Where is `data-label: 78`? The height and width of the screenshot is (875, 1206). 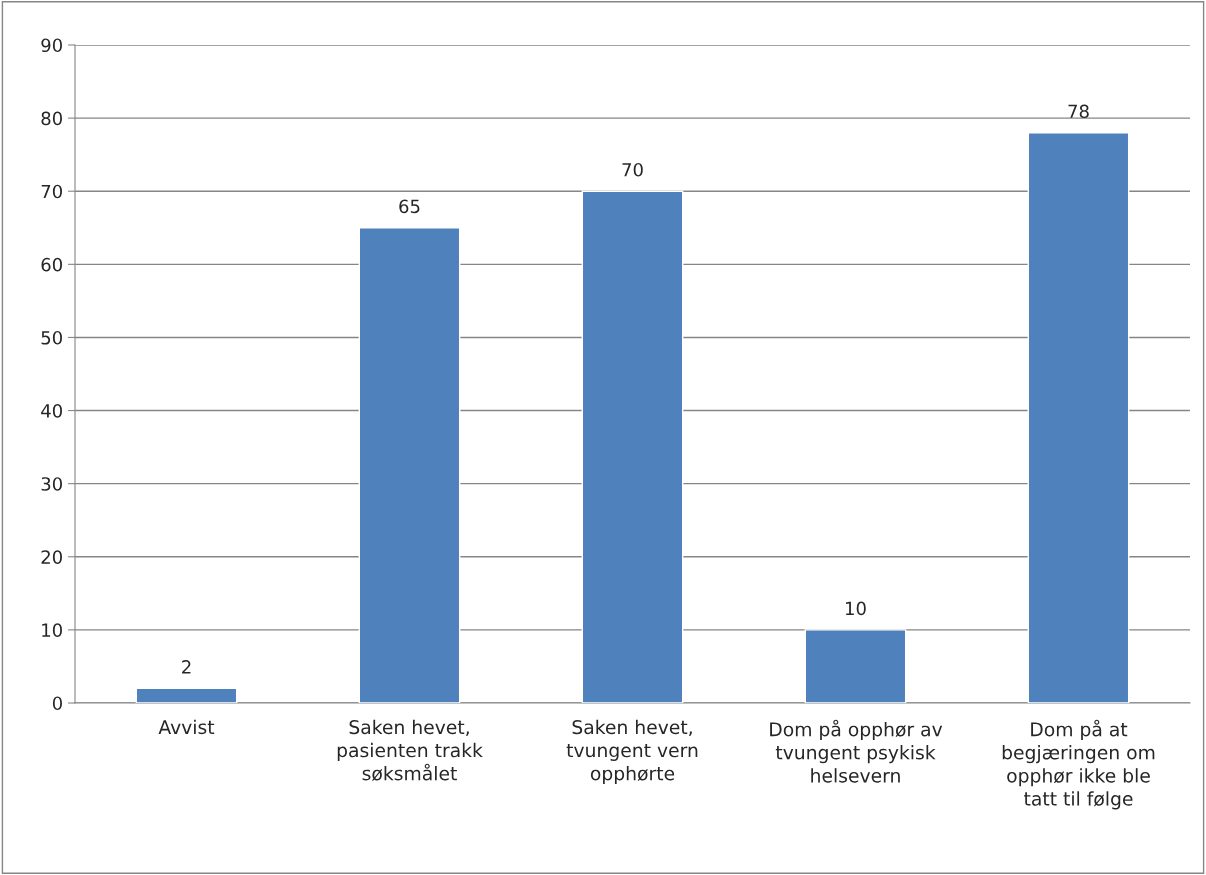
data-label: 78 is located at coordinates (1078, 111).